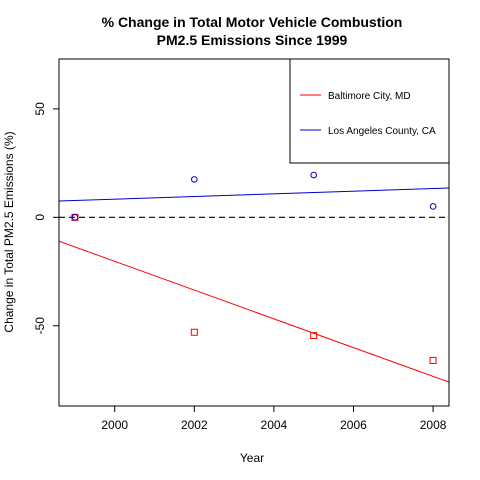  What do you see at coordinates (313, 175) in the screenshot?
I see `point-los-angeles-county-ca-2005` at bounding box center [313, 175].